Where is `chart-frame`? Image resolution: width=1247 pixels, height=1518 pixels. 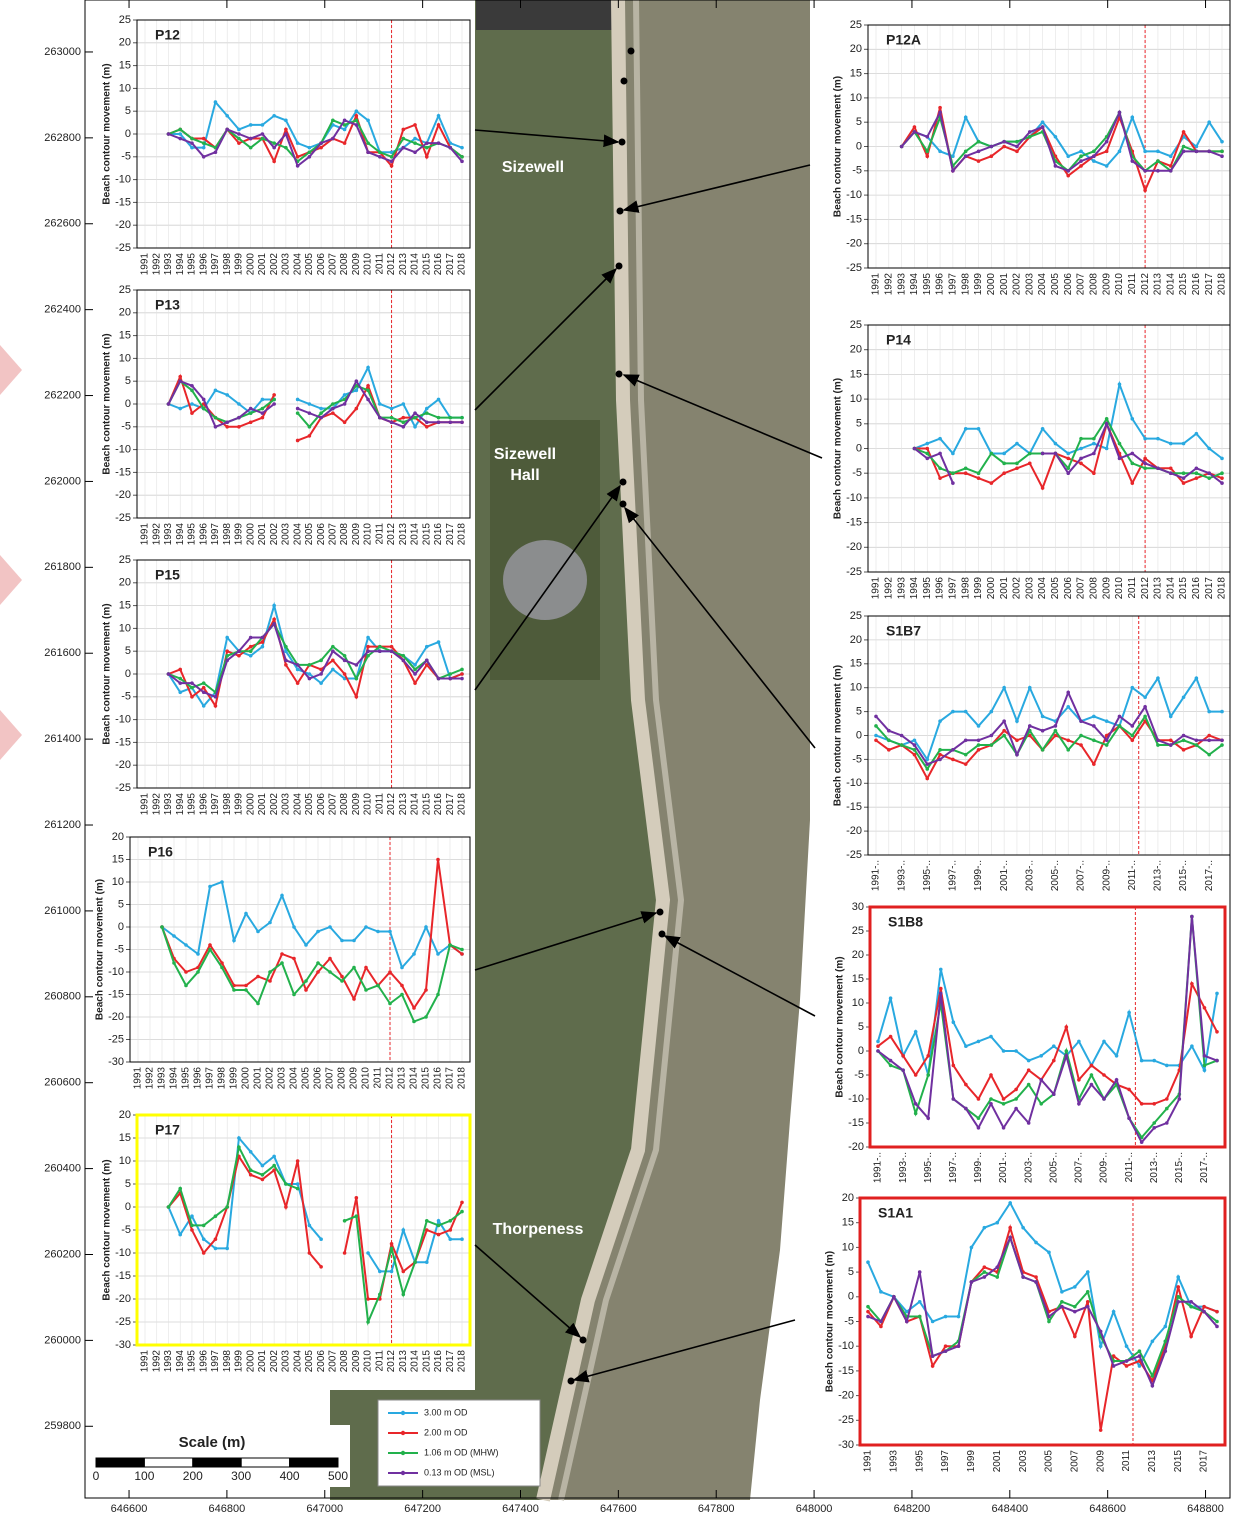 chart-frame is located at coordinates (1047, 1027).